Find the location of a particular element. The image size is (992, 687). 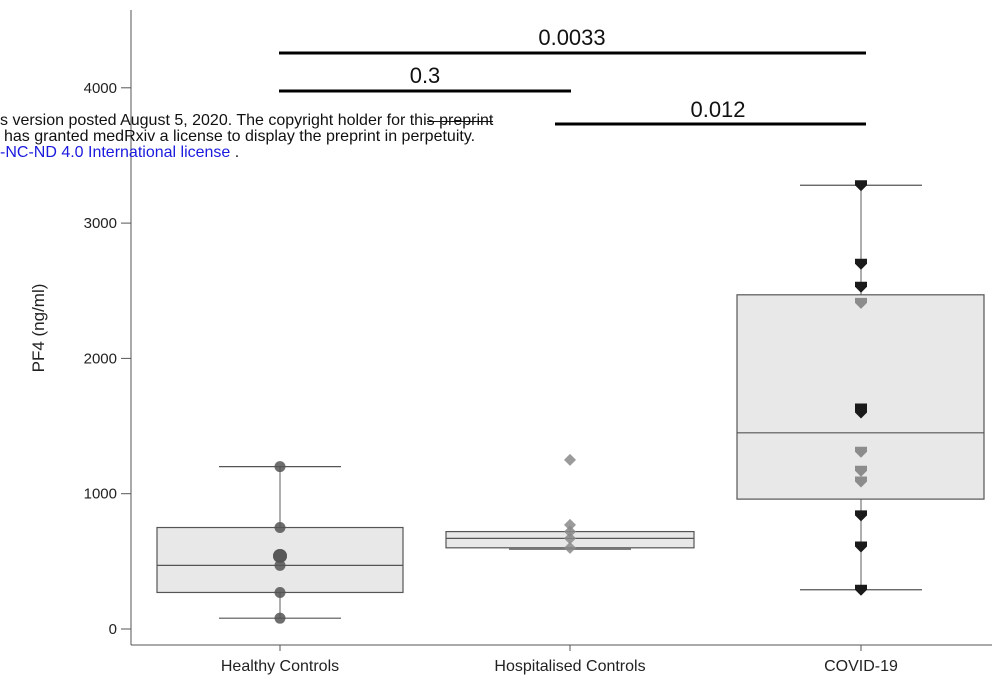

x-tick-label: Hospitalised Controls is located at coordinates (569, 666).